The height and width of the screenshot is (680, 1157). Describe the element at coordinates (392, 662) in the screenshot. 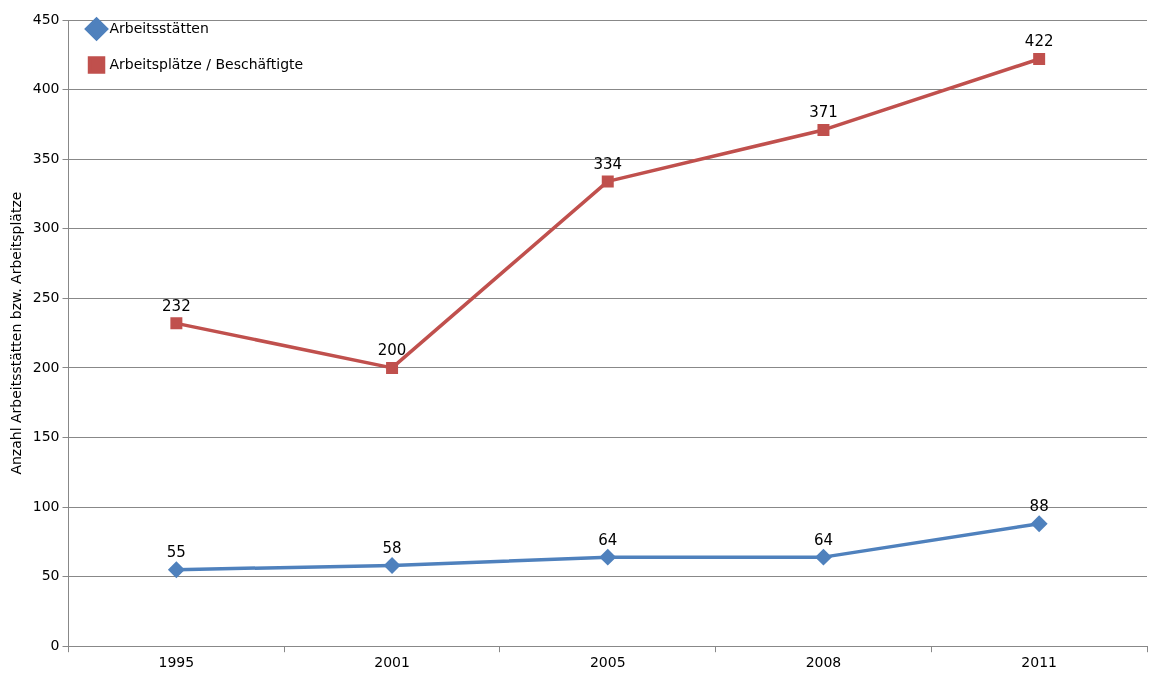

I see `x-tick-label: 2001` at that location.